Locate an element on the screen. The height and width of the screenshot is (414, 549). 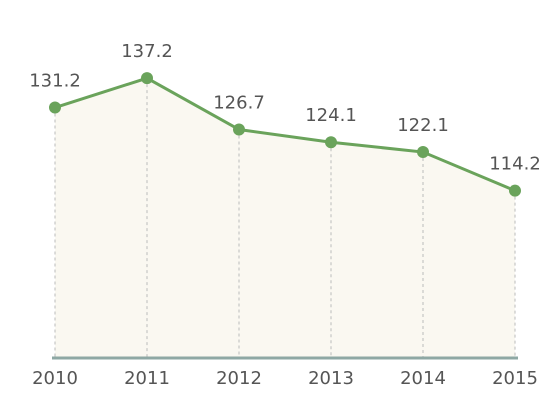
value-label: 114.2 is located at coordinates (515, 164).